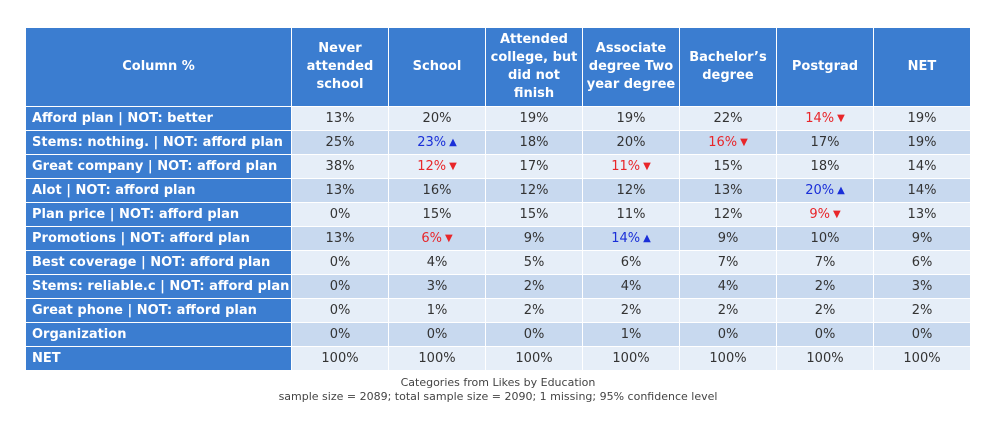 The height and width of the screenshot is (426, 1006). Describe the element at coordinates (825, 238) in the screenshot. I see `table-cell: 10%` at that location.